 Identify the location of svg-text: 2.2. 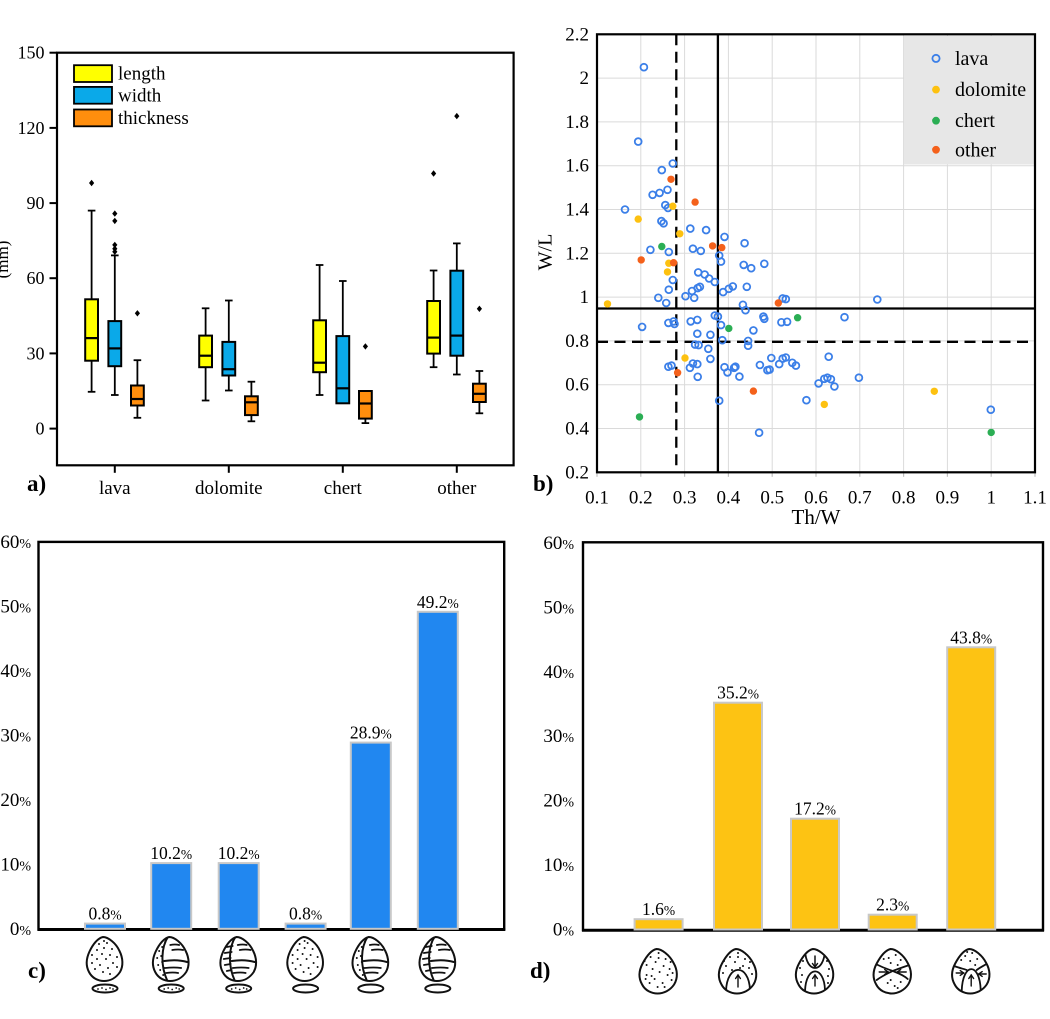
(577, 34).